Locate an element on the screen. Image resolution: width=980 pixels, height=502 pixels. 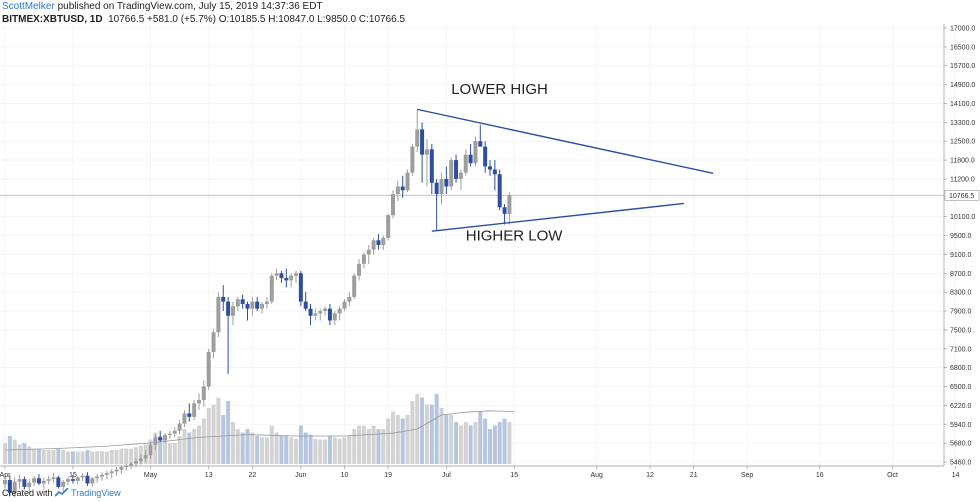
price-tick-label: 5940.0 is located at coordinates (961, 425).